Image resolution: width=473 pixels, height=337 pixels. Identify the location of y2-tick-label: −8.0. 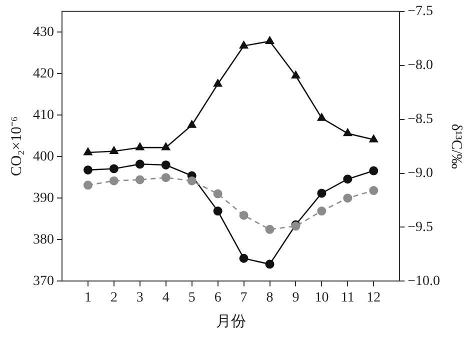
(421, 66).